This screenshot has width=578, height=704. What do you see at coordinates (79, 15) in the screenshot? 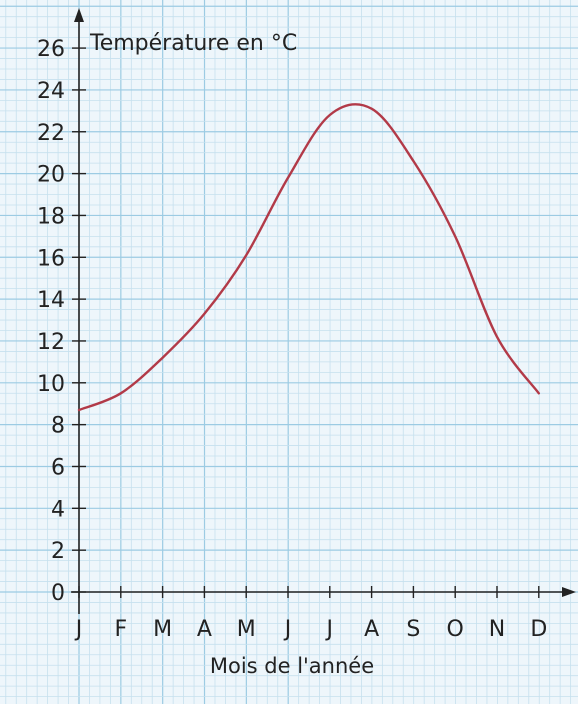
I see `y-axis-arrow` at bounding box center [79, 15].